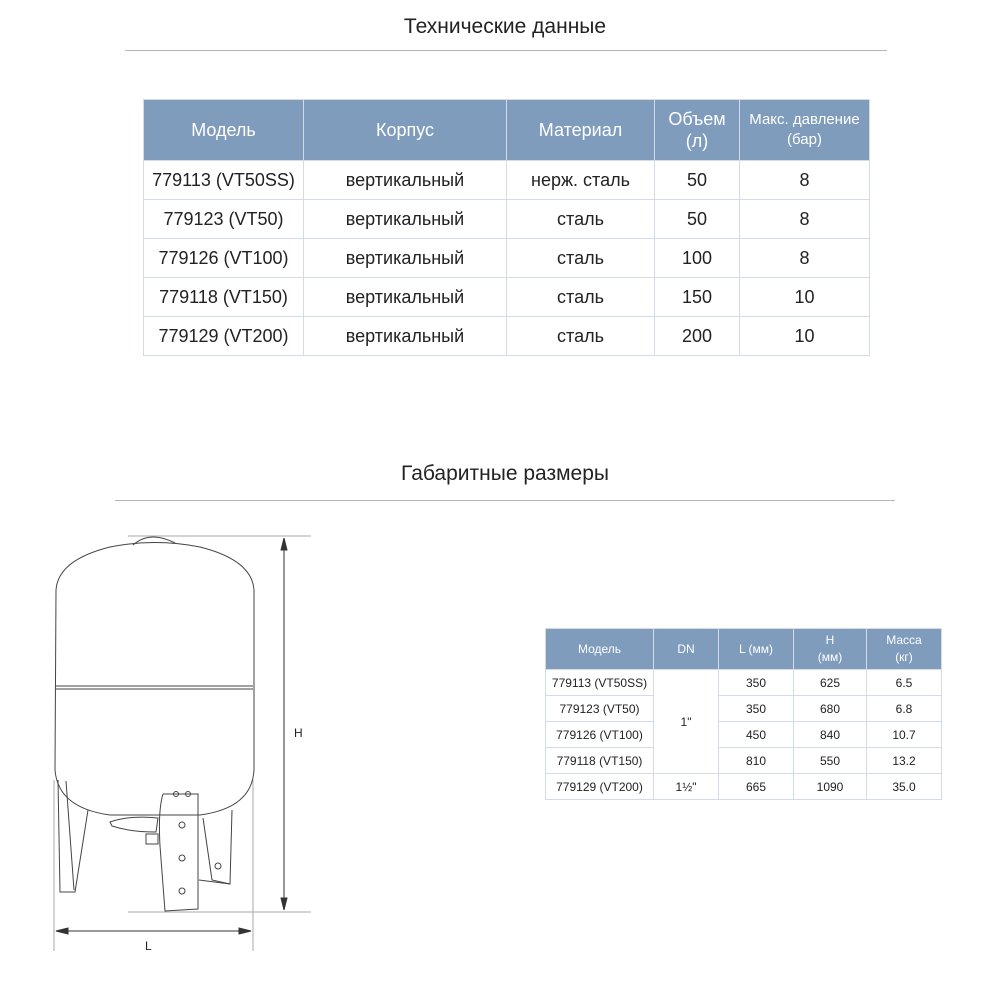  Describe the element at coordinates (298, 733) in the screenshot. I see `height-label: H` at that location.